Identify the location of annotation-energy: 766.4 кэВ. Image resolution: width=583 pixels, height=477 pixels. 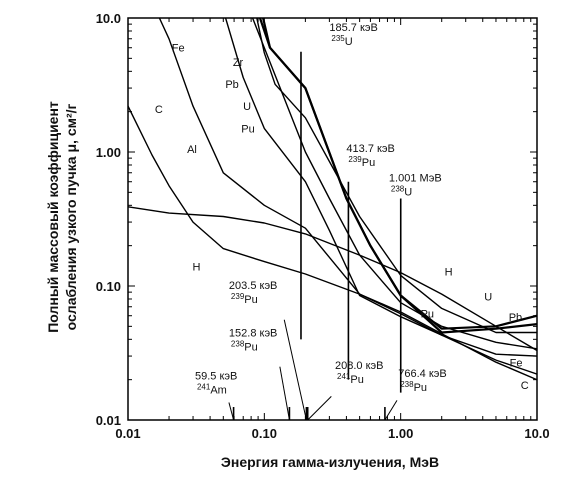
(422, 374).